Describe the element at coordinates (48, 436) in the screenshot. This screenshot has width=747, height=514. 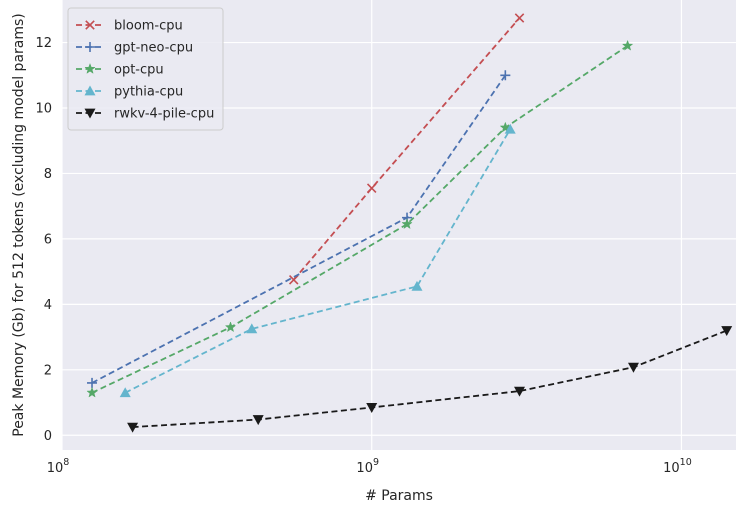
I see `y-tick-label: 0` at that location.